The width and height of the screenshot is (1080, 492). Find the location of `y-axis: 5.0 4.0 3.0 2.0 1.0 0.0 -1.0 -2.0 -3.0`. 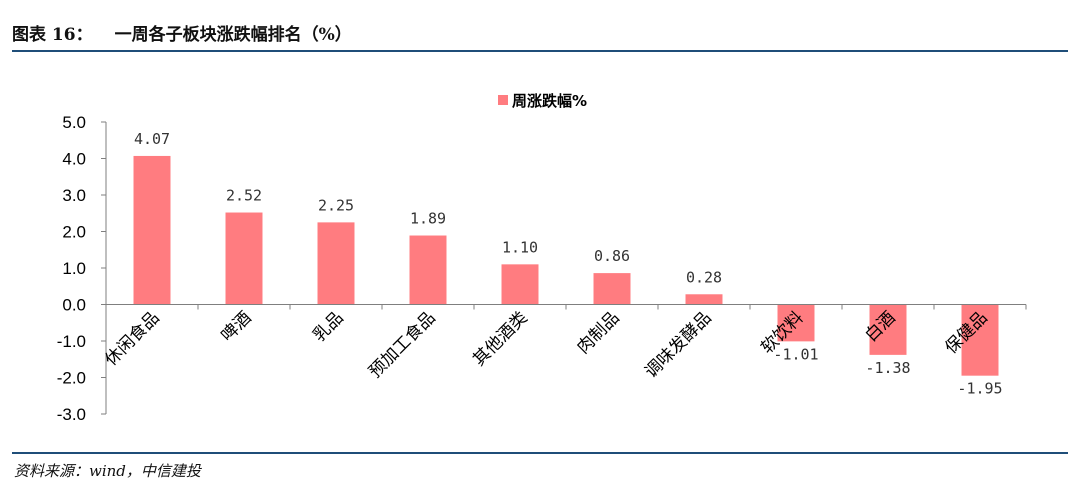

y-axis: 5.0 4.0 3.0 2.0 1.0 0.0 -1.0 -2.0 -3.0 is located at coordinates (82, 268).